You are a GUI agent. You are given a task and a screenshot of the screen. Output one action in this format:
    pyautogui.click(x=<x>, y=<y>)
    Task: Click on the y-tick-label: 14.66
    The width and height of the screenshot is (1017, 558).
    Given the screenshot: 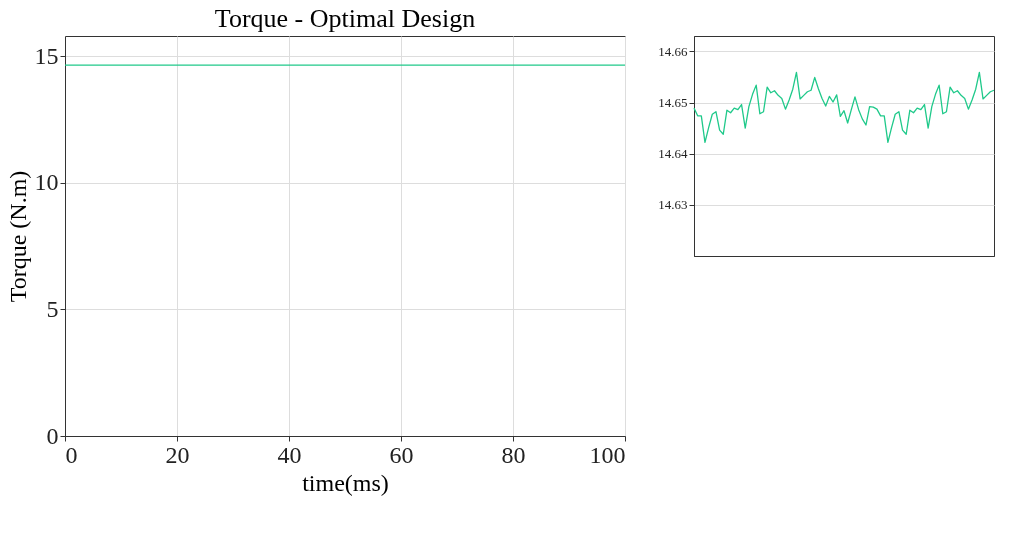 What is the action you would take?
    pyautogui.click(x=673, y=51)
    